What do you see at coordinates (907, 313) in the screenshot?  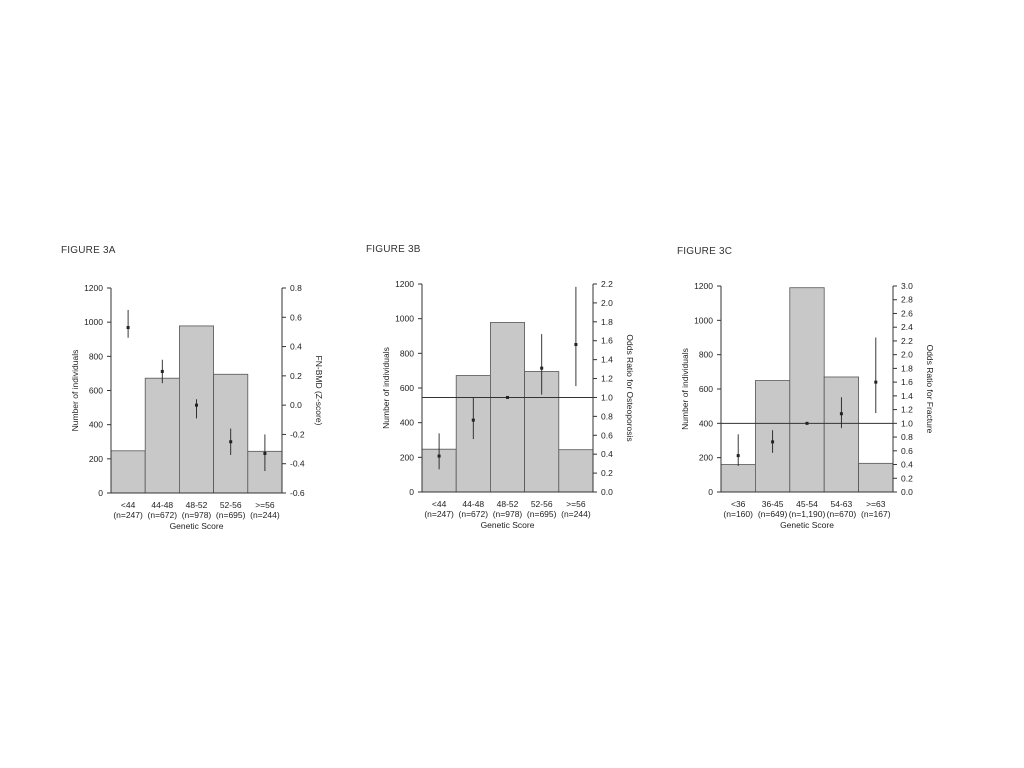 I see `right-axis-tick-label: 2.6` at bounding box center [907, 313].